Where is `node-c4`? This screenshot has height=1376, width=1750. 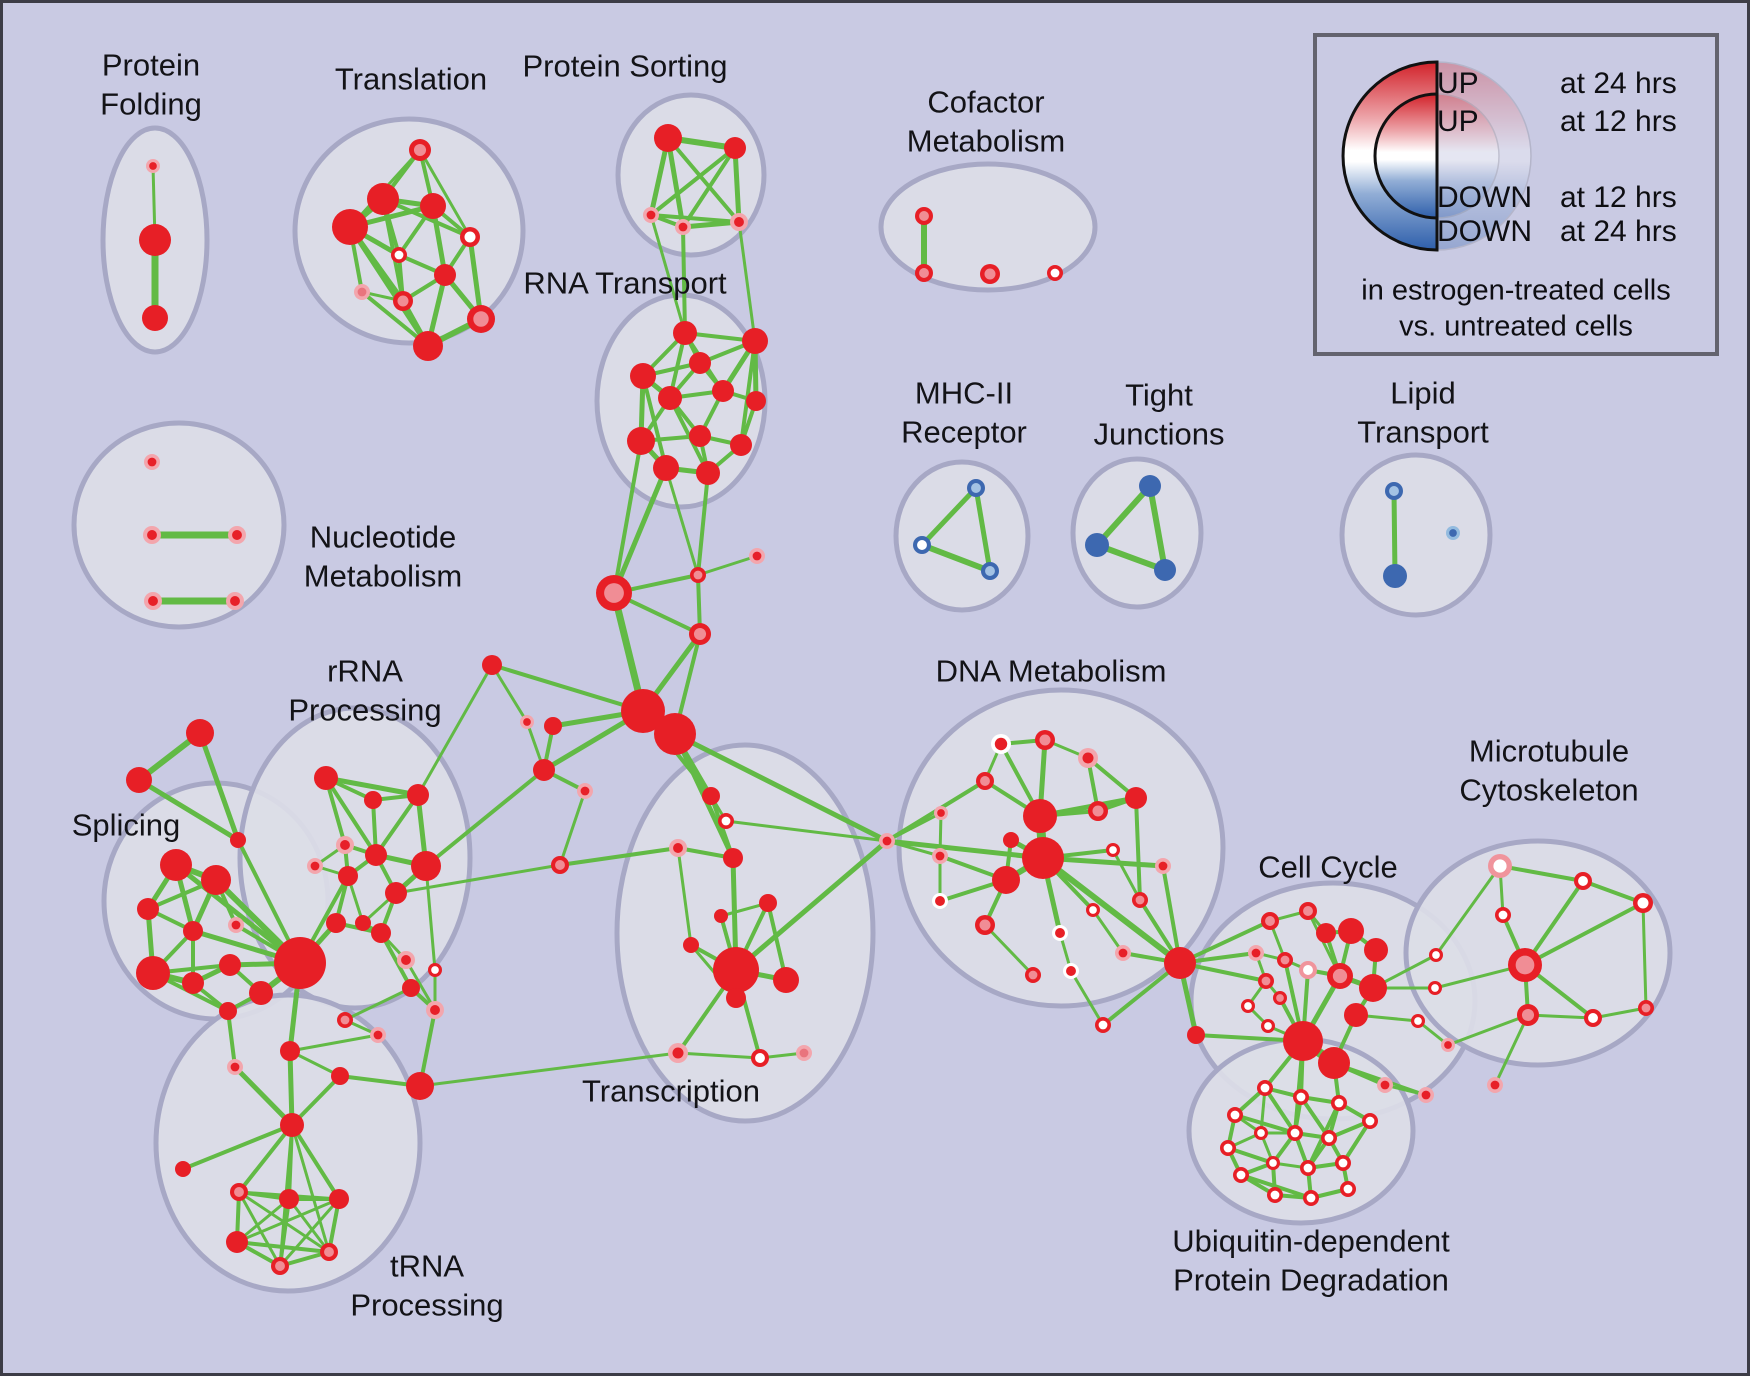 node-c4 is located at coordinates (1055, 273).